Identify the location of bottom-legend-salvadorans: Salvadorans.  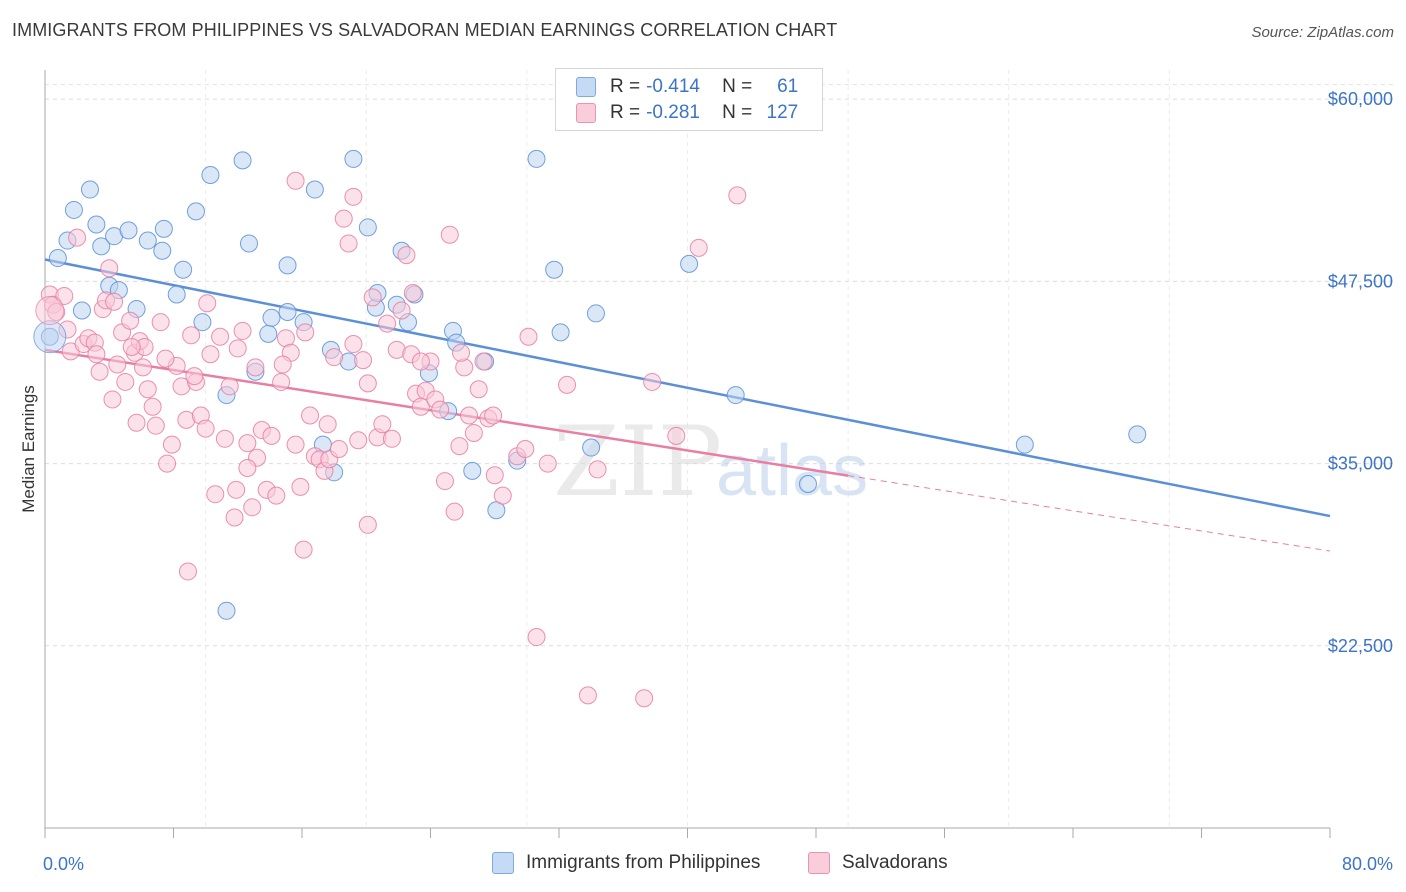
(878, 863).